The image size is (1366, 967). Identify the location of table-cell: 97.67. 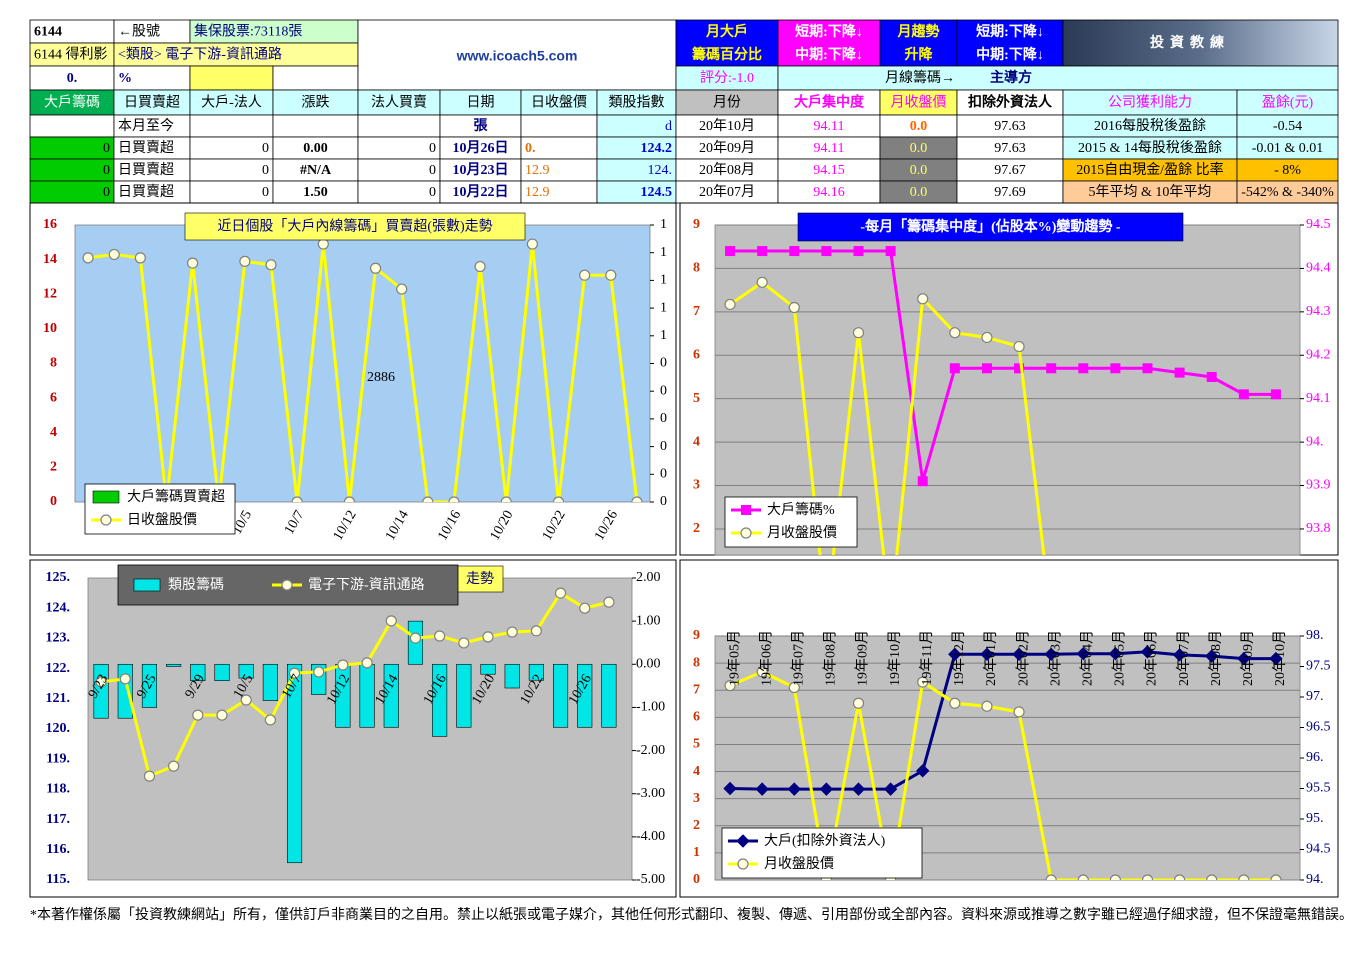
(1010, 170).